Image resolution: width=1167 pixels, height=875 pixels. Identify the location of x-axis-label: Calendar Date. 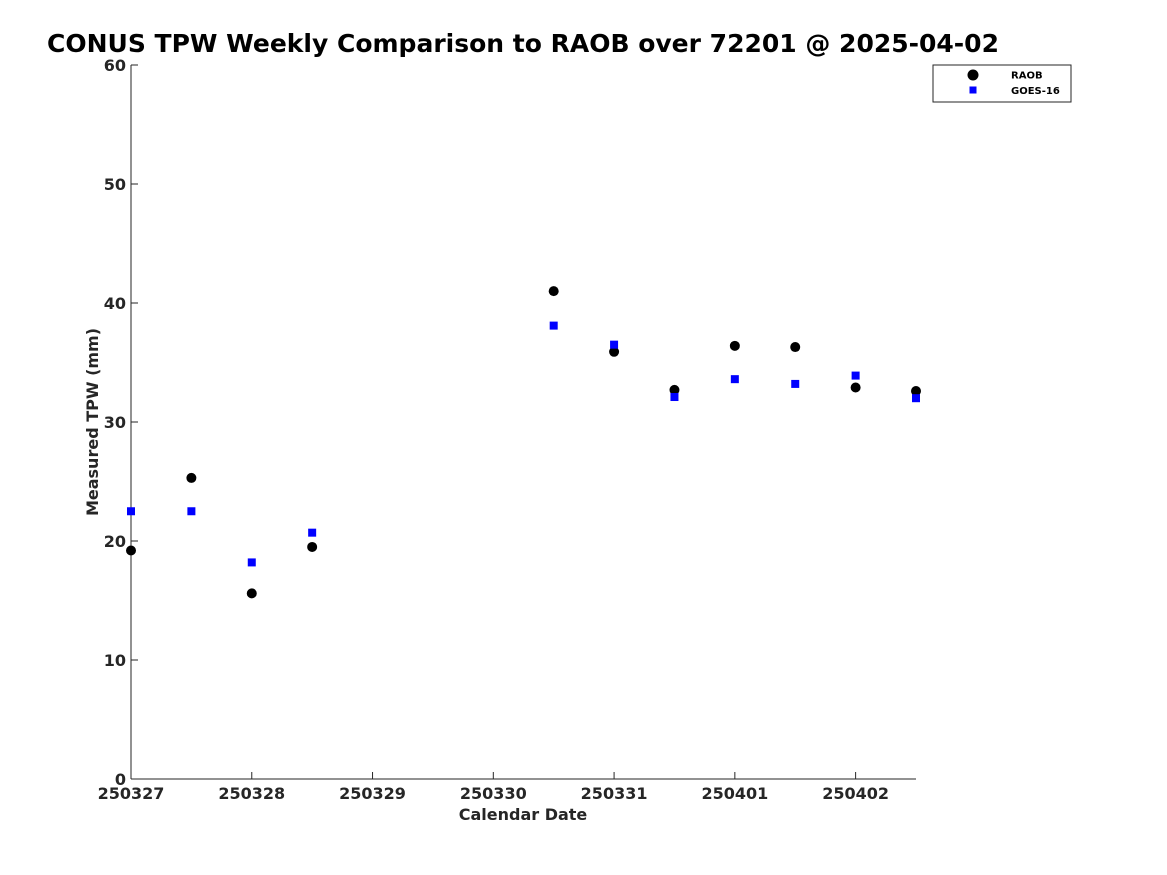
(523, 814).